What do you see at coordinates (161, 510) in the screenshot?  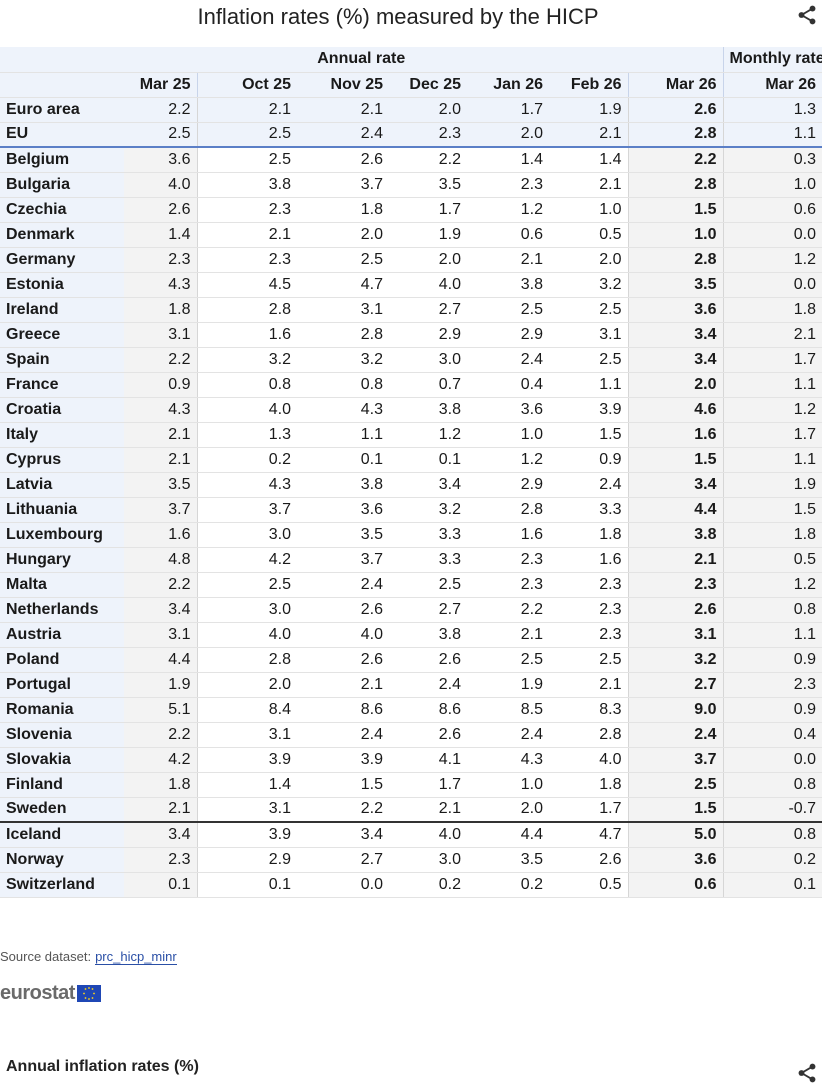 I see `table-cell: 3.7` at bounding box center [161, 510].